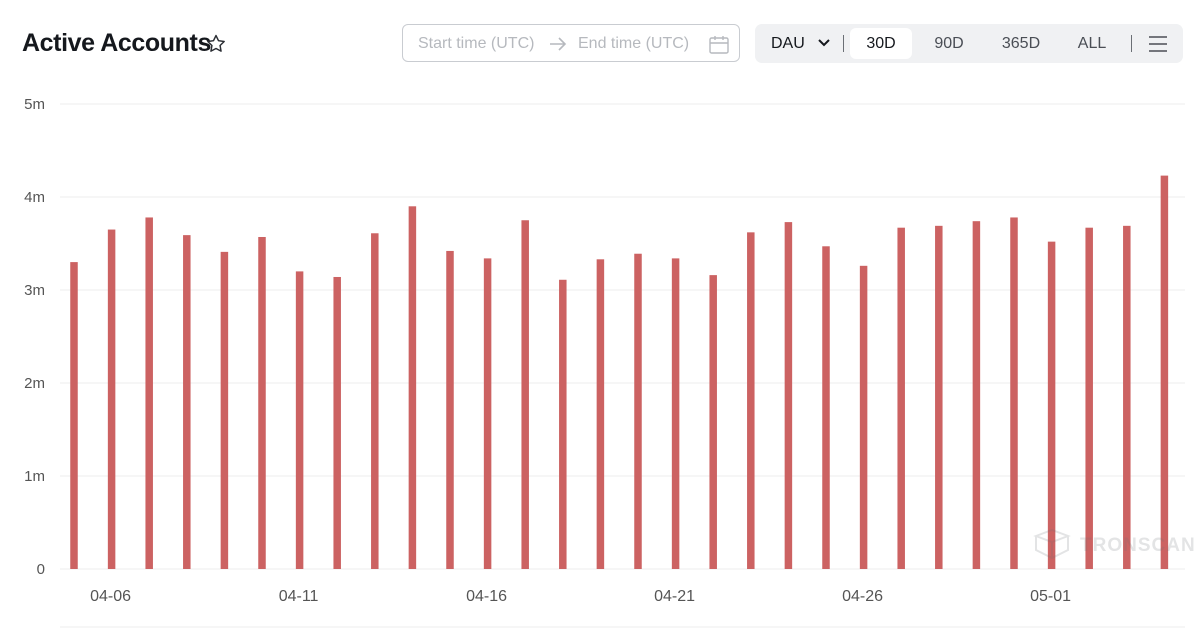 This screenshot has height=629, width=1200. Describe the element at coordinates (299, 596) in the screenshot. I see `x-tick-label: 04-11` at that location.